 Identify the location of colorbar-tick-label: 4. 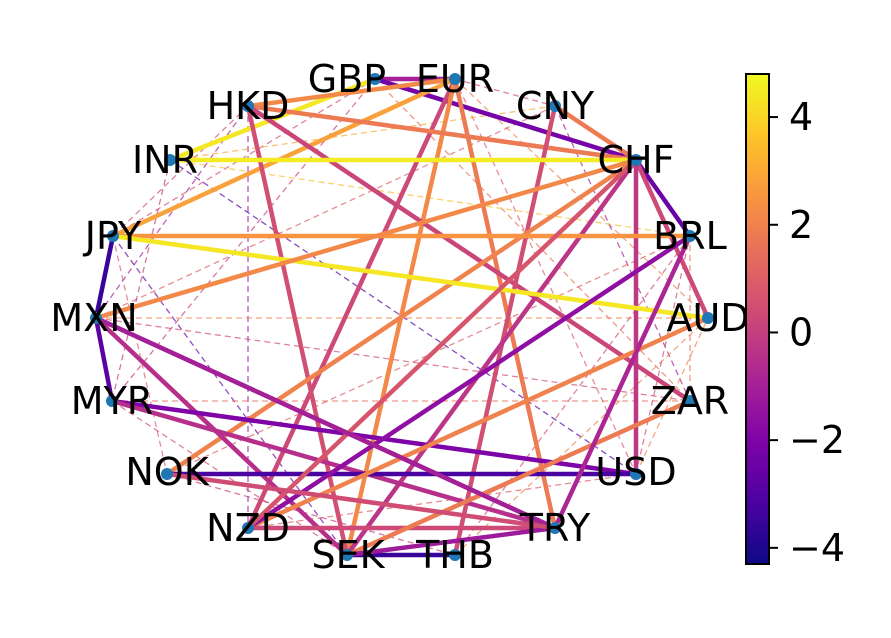
(801, 117).